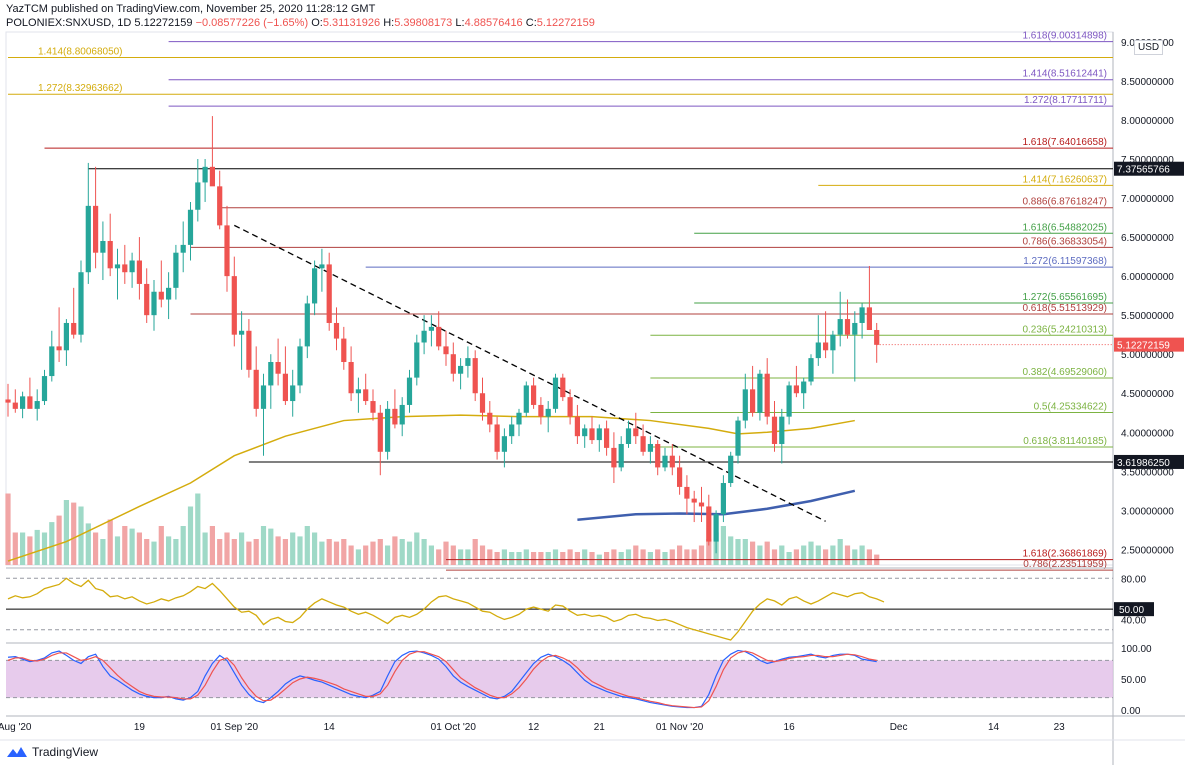 The height and width of the screenshot is (768, 1185). Describe the element at coordinates (80, 88) in the screenshot. I see `fib-level-label: 1.272(8.32963662)` at that location.